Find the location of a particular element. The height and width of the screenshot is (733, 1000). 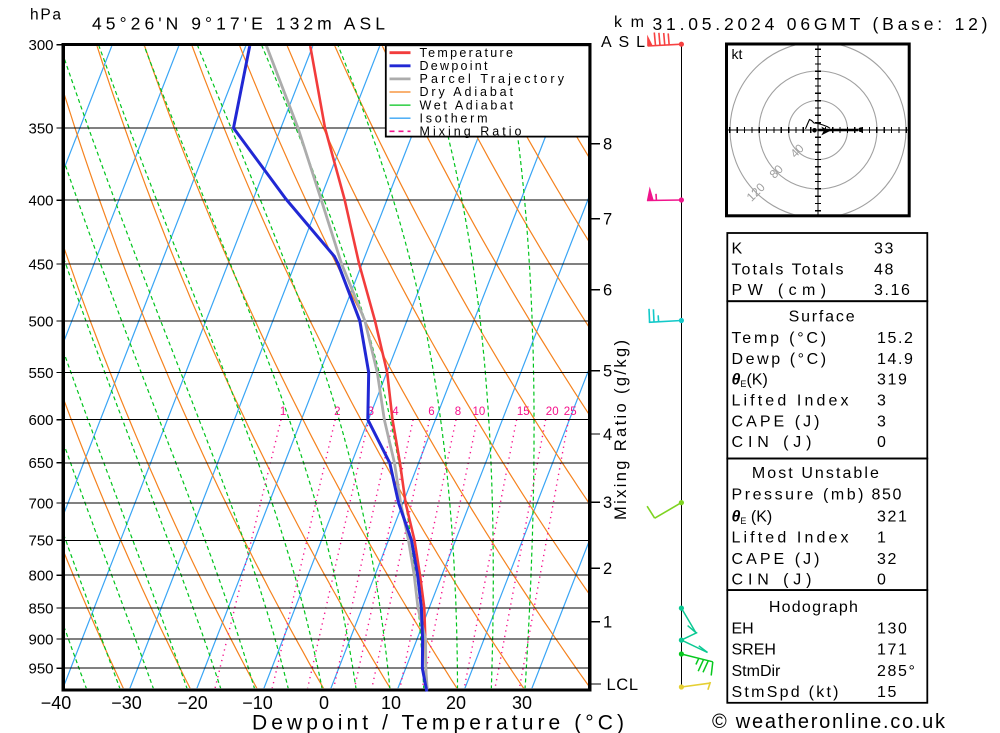

svg-text: 450 is located at coordinates (41, 264).